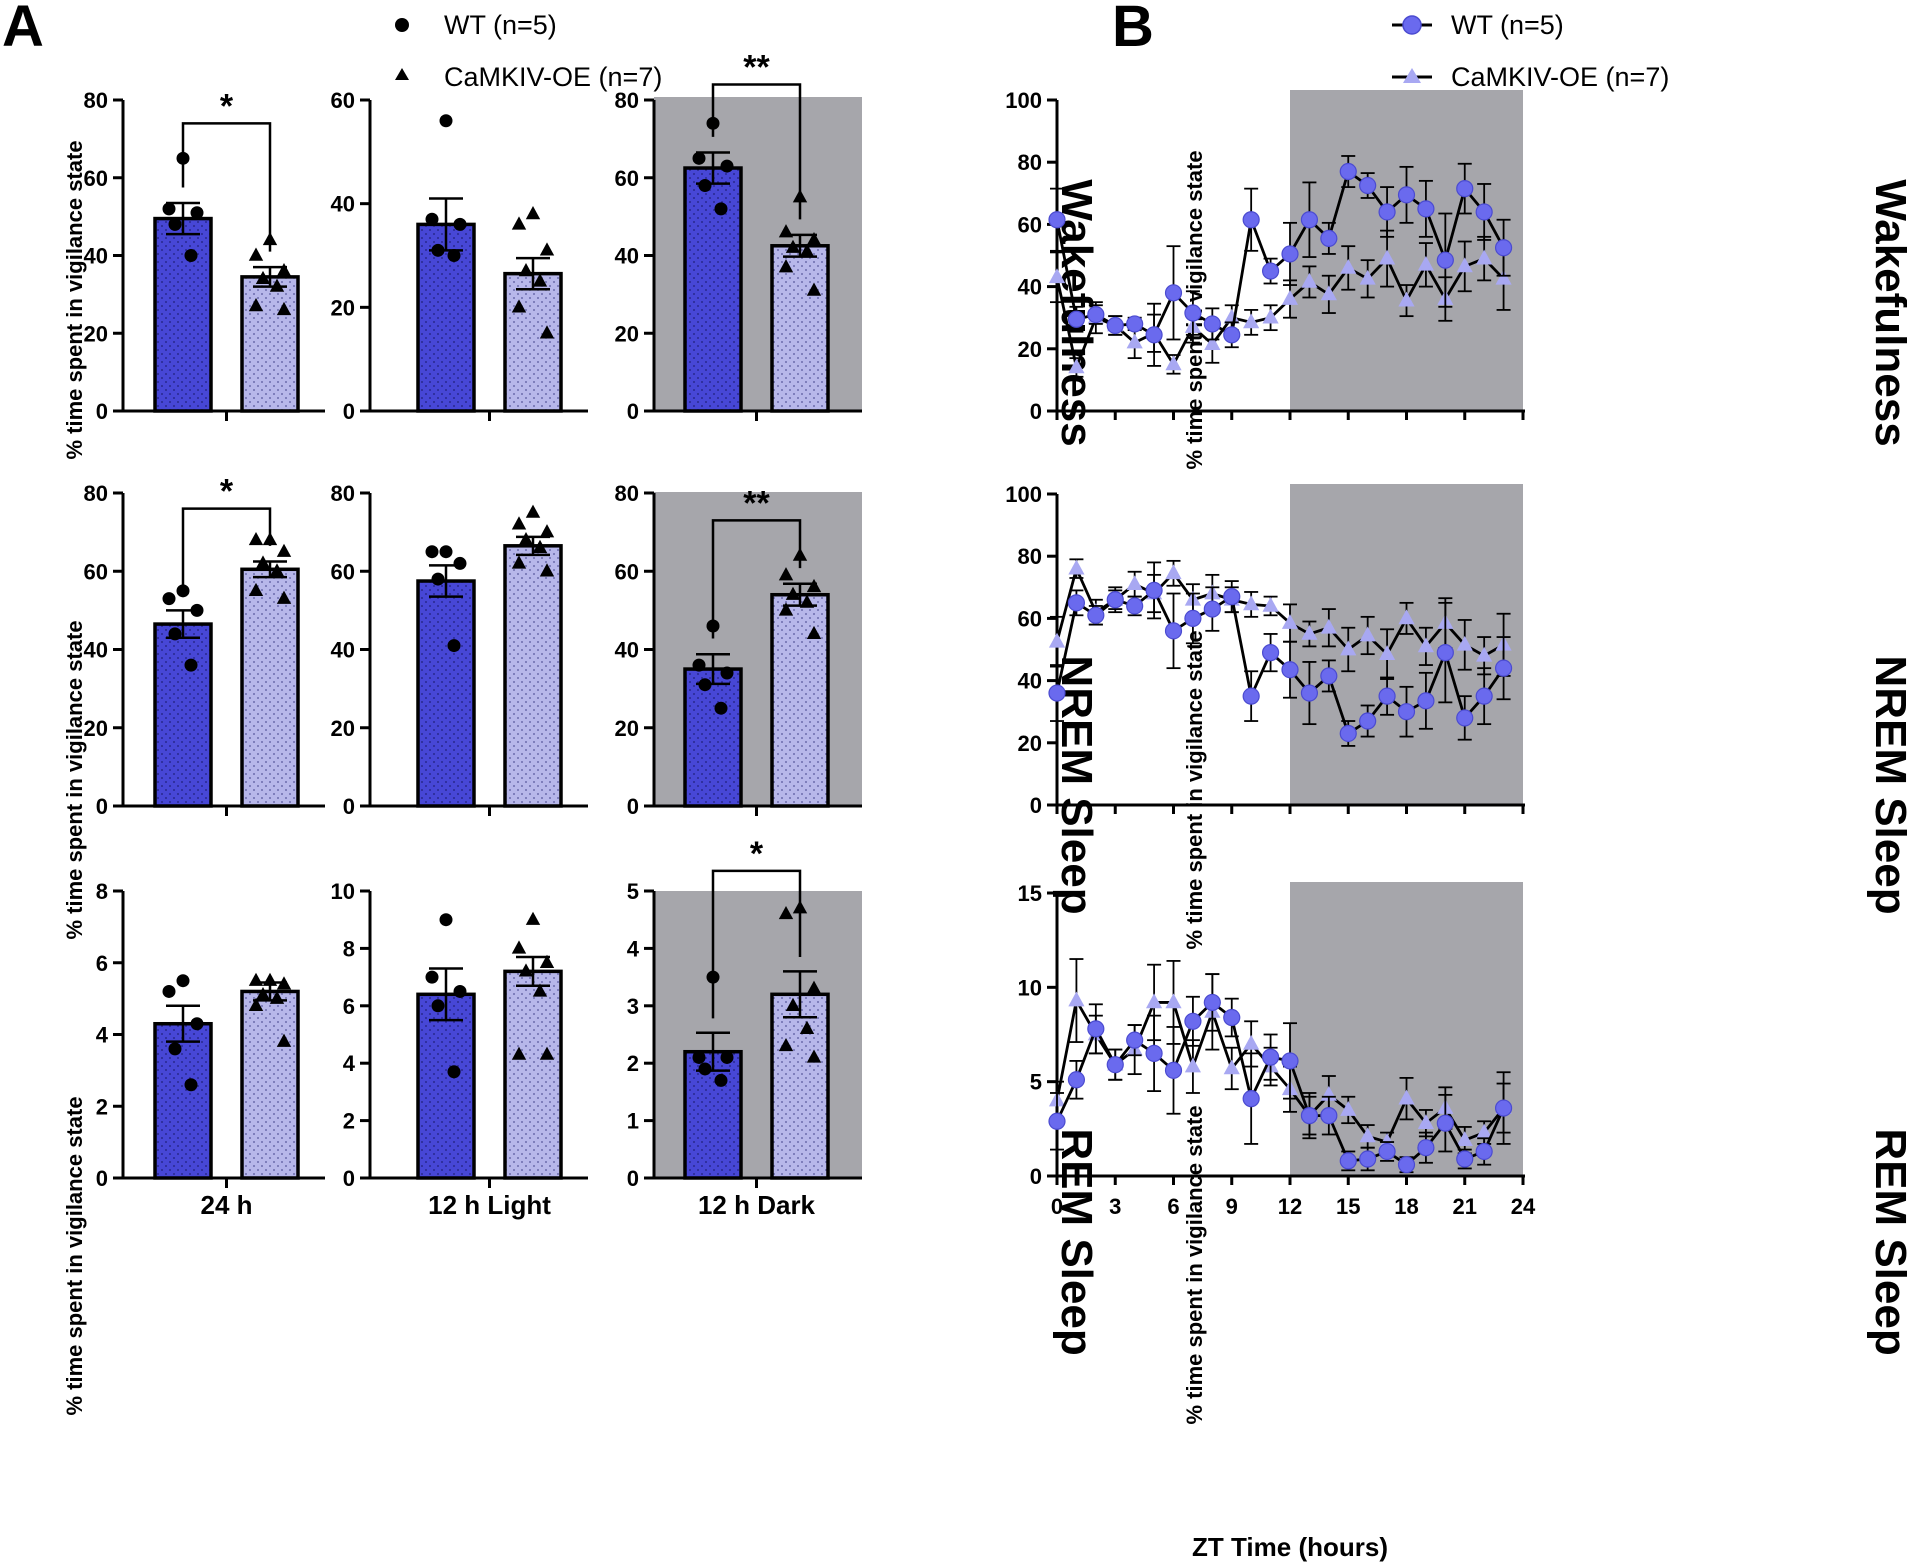 The height and width of the screenshot is (1566, 1907). Describe the element at coordinates (459, 1049) in the screenshot. I see `bar-subplot-A-rem-light: 0 2 4 6 8 10 12 h Light` at that location.